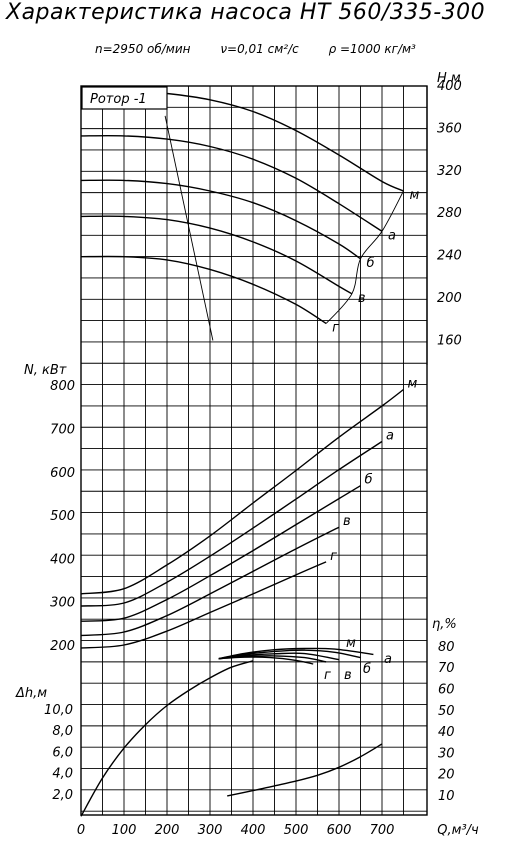 The height and width of the screenshot is (842, 511). What do you see at coordinates (413, 384) in the screenshot?
I see `N-series-label: м` at bounding box center [413, 384].